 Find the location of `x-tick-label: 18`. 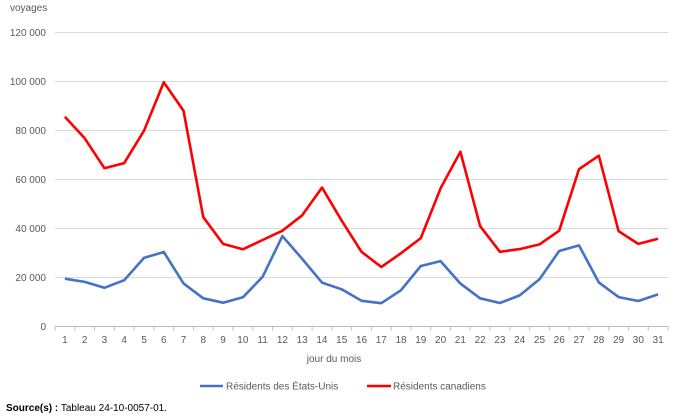

x-tick-label: 18 is located at coordinates (401, 340).